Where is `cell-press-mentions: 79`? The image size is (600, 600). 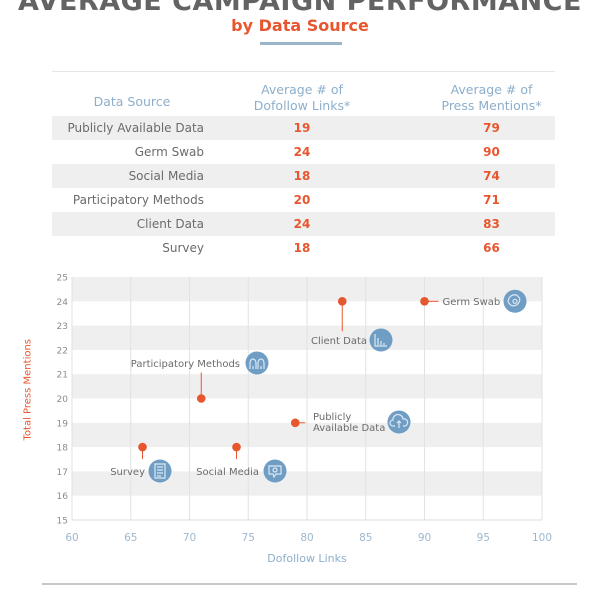 cell-press-mentions: 79 is located at coordinates (491, 128).